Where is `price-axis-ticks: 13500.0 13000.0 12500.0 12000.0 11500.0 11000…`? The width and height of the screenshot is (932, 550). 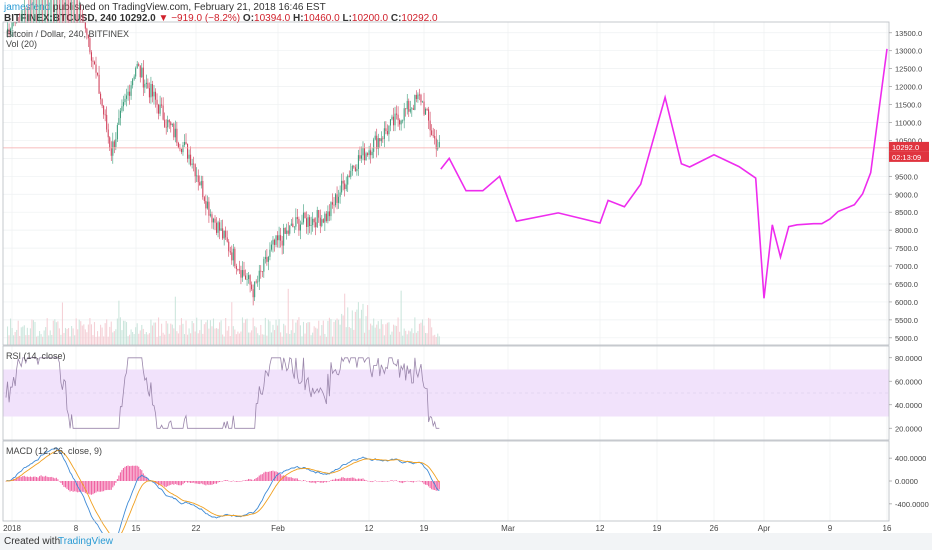 price-axis-ticks: 13500.0 13000.0 12500.0 12000.0 11500.0 11000… is located at coordinates (905, 186).